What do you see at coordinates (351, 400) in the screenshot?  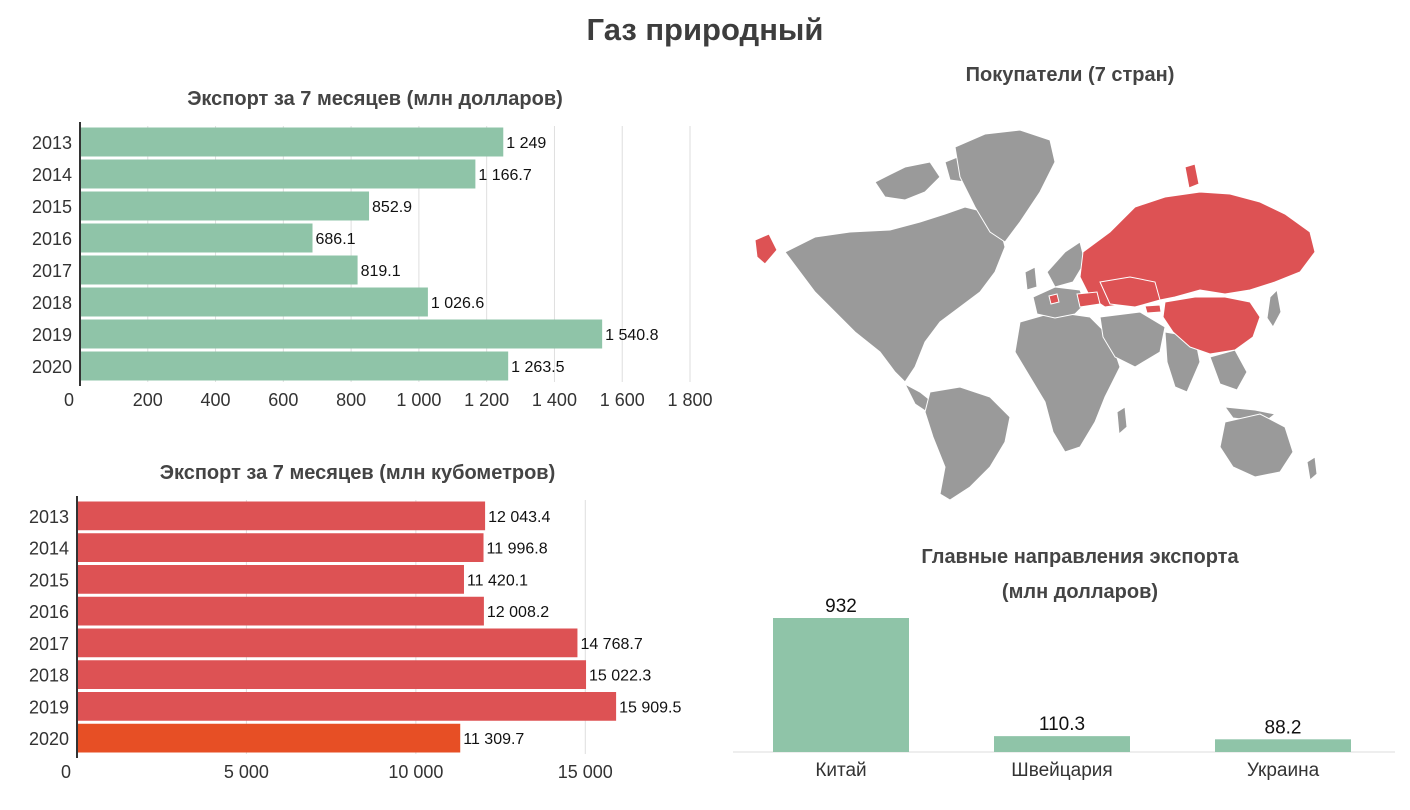 I see `x-tick-label: 800` at bounding box center [351, 400].